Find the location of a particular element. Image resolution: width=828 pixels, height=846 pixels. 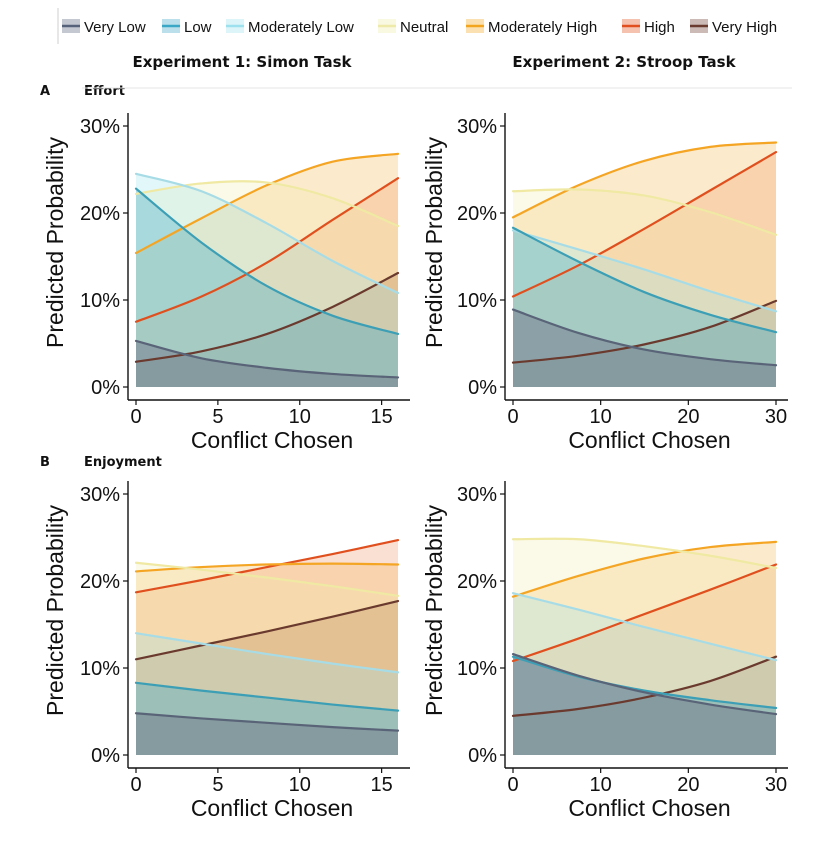

legend-item-very-high: Very High is located at coordinates (733, 27).